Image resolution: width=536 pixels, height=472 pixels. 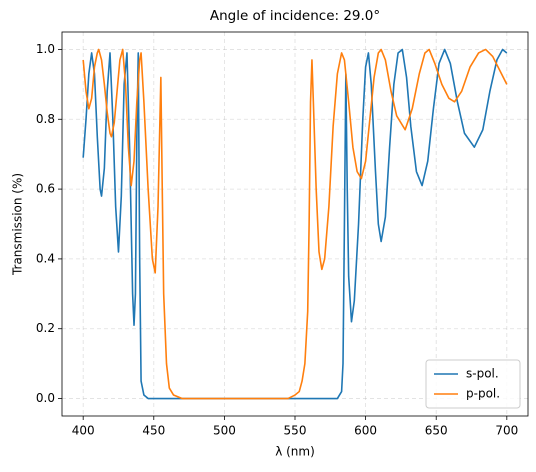 What do you see at coordinates (45, 119) in the screenshot?
I see `y-tick-label: 0.8` at bounding box center [45, 119].